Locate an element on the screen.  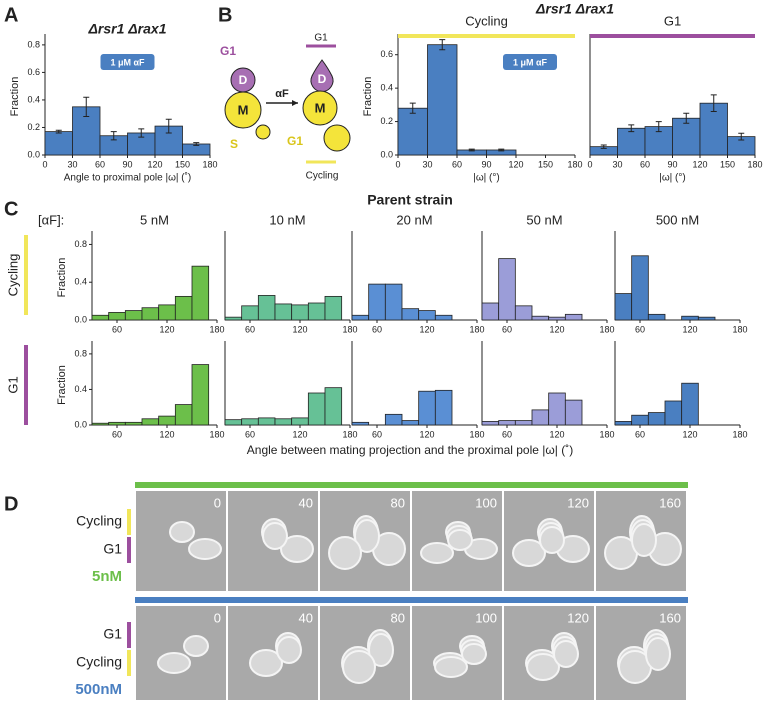
y-tick-label: 0.6 is located at coordinates (33, 72).